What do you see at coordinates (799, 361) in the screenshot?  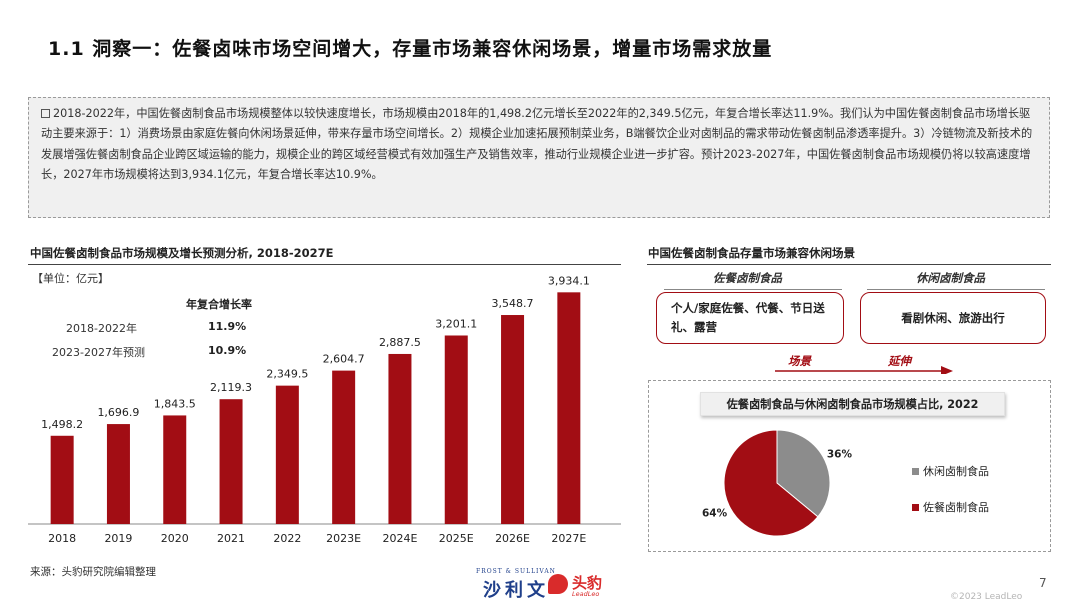 I see `extend-word-scene: 场景` at bounding box center [799, 361].